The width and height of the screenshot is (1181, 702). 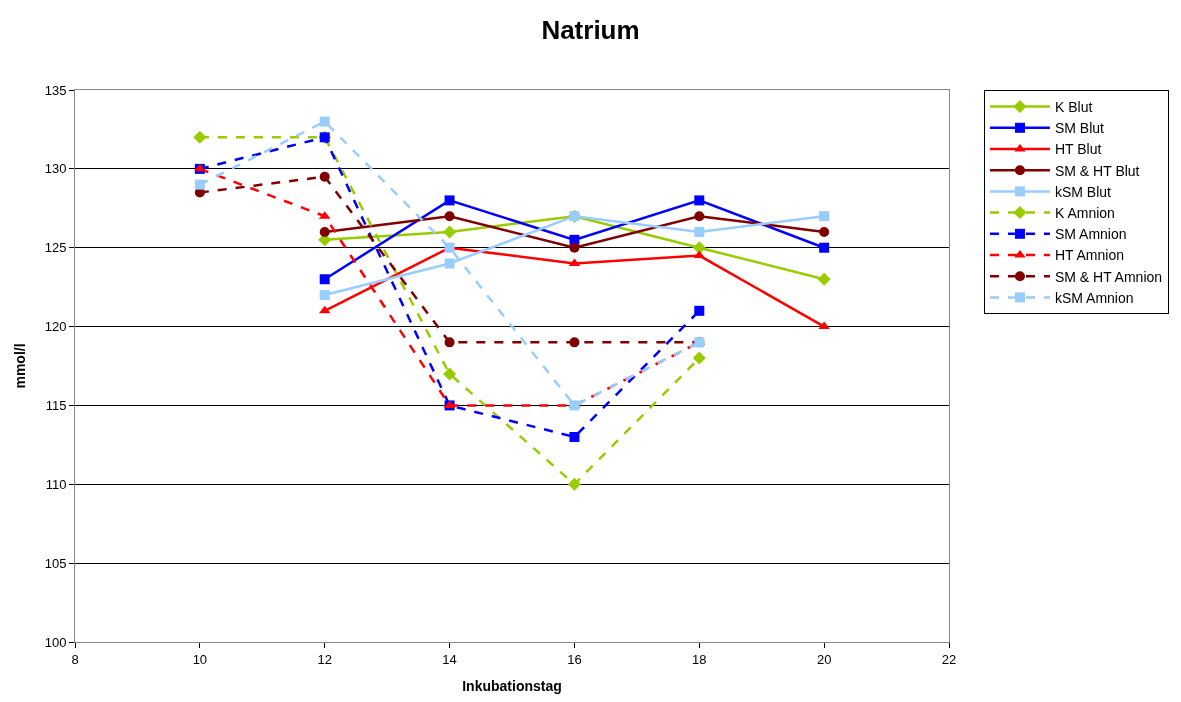 I want to click on legend-label: SM Amnion, so click(x=1090, y=234).